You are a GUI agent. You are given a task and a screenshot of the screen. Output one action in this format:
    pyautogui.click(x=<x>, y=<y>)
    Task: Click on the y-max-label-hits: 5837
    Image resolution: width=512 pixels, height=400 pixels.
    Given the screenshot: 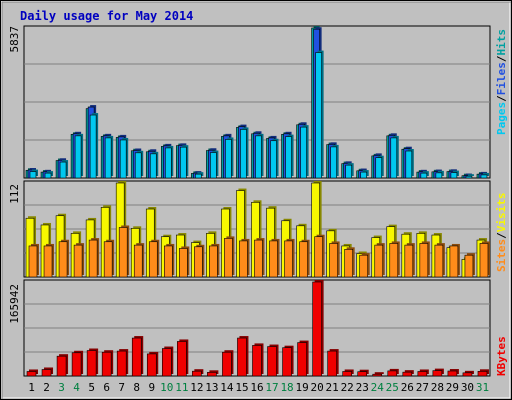 What is the action you would take?
    pyautogui.click(x=14, y=39)
    